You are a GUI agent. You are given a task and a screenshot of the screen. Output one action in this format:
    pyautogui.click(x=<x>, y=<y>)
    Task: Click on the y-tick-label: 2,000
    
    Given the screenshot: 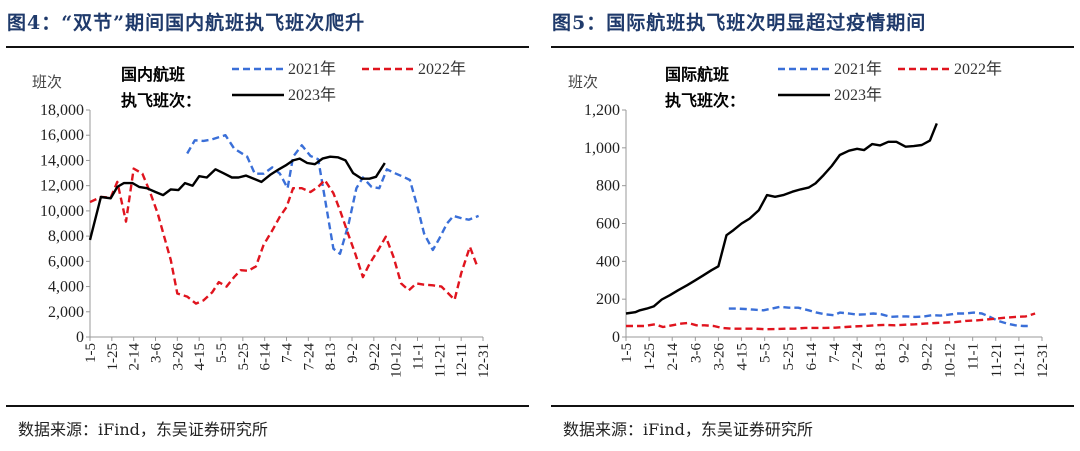 What is the action you would take?
    pyautogui.click(x=66, y=312)
    